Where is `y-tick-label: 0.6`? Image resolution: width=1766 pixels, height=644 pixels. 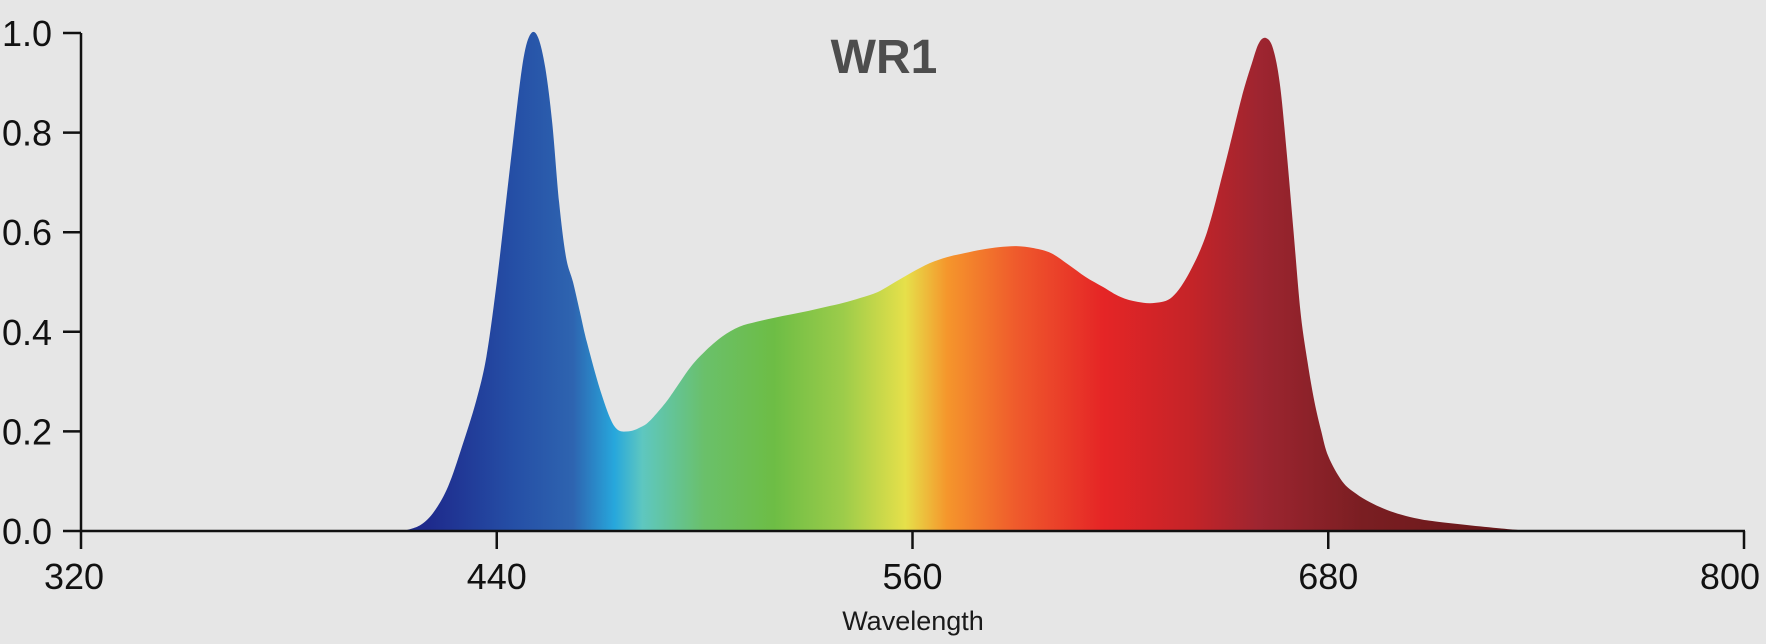 y-tick-label: 0.6 is located at coordinates (27, 232).